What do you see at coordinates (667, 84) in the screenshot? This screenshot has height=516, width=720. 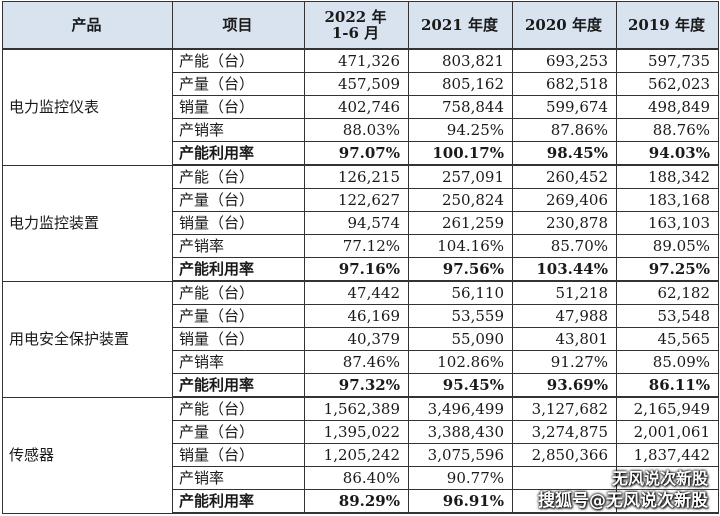 I see `value-cell: 562,023` at bounding box center [667, 84].